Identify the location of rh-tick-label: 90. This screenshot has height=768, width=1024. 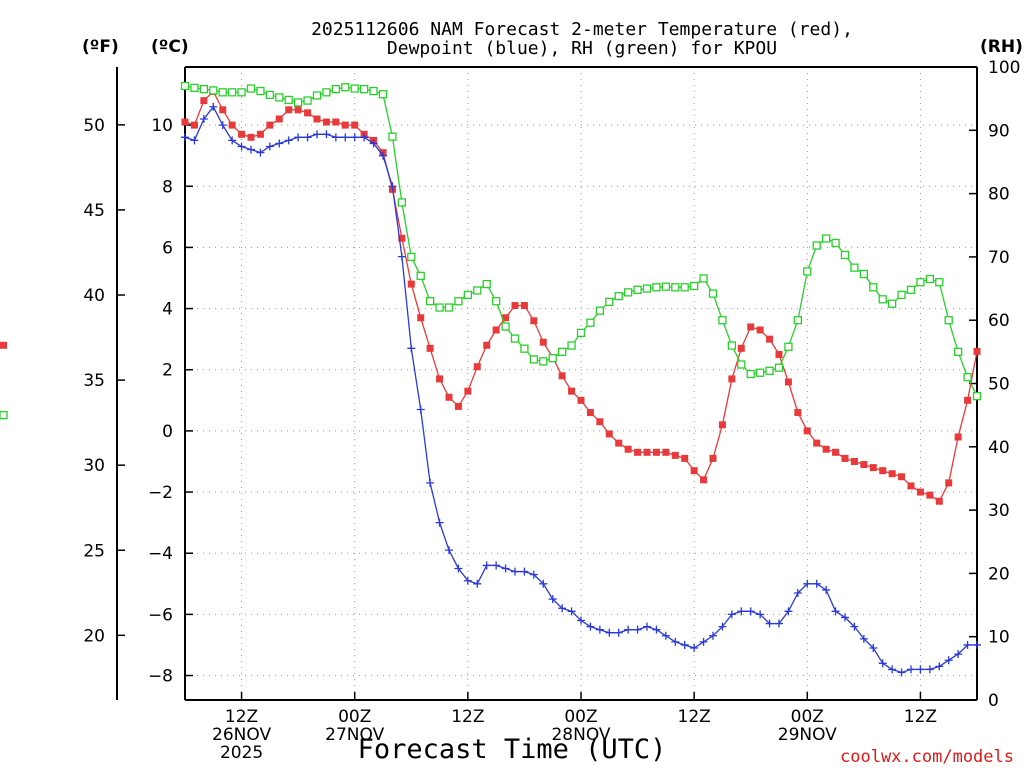
(999, 131).